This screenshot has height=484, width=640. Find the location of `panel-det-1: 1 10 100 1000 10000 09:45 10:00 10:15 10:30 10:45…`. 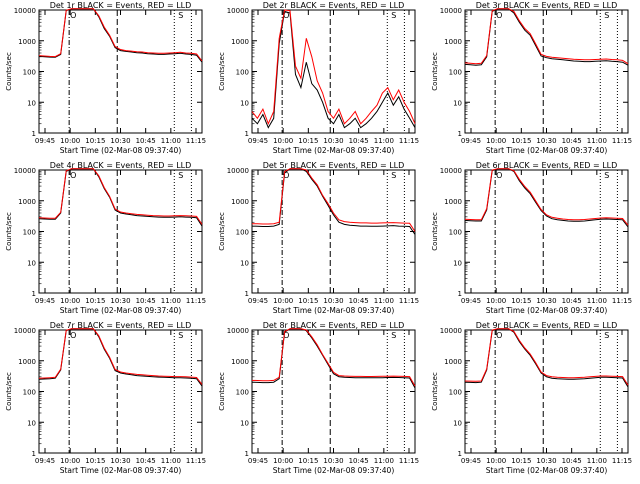

panel-det-1: 1 10 100 1000 10000 09:45 10:00 10:15 10:30 10:45… is located at coordinates (105, 78).